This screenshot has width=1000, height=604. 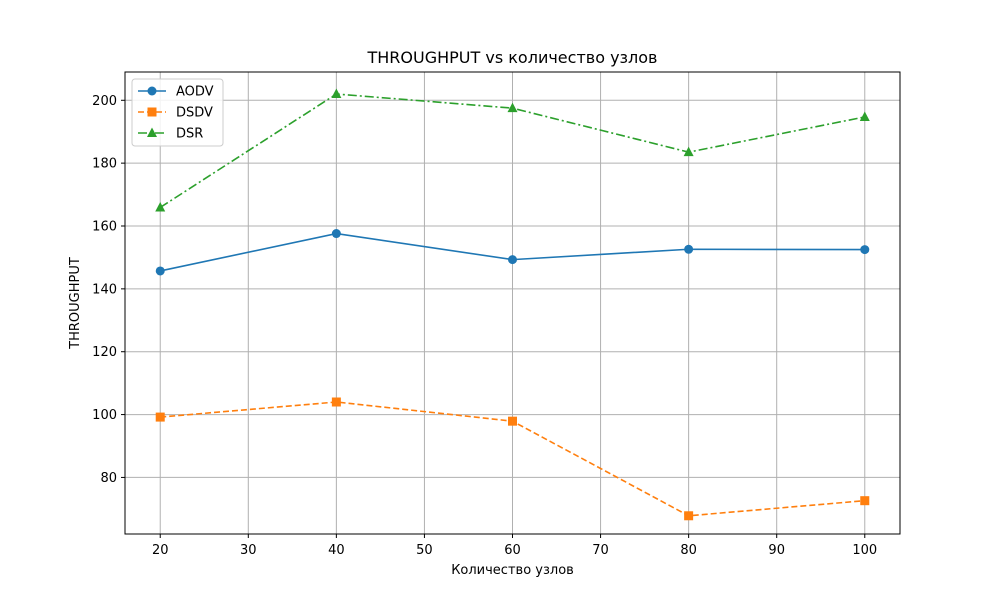 What do you see at coordinates (512, 459) in the screenshot?
I see `series-dsdv` at bounding box center [512, 459].